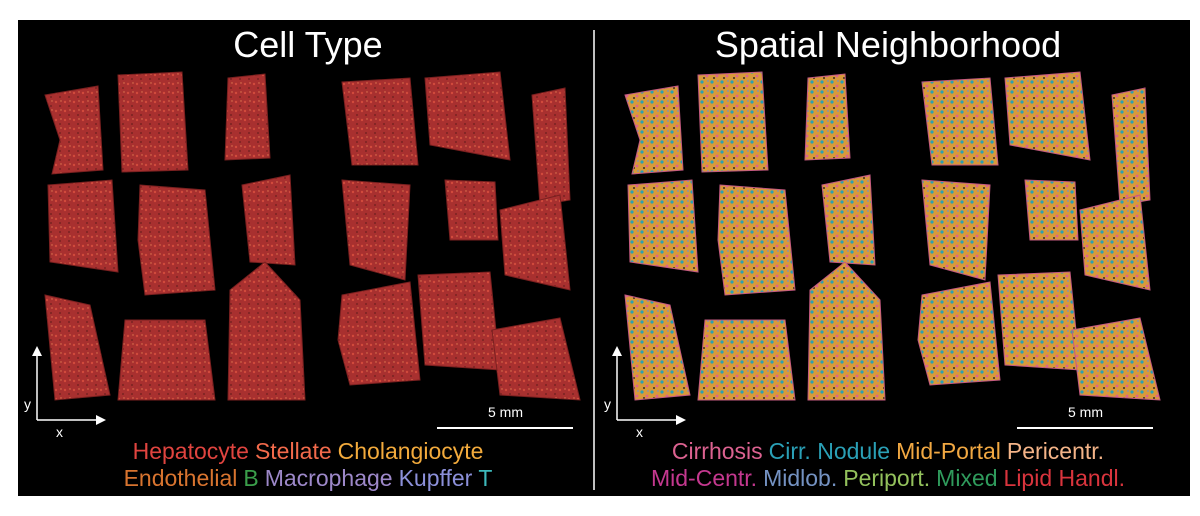 The width and height of the screenshot is (1200, 516). I want to click on legend-item: Cirrhosis, so click(717, 451).